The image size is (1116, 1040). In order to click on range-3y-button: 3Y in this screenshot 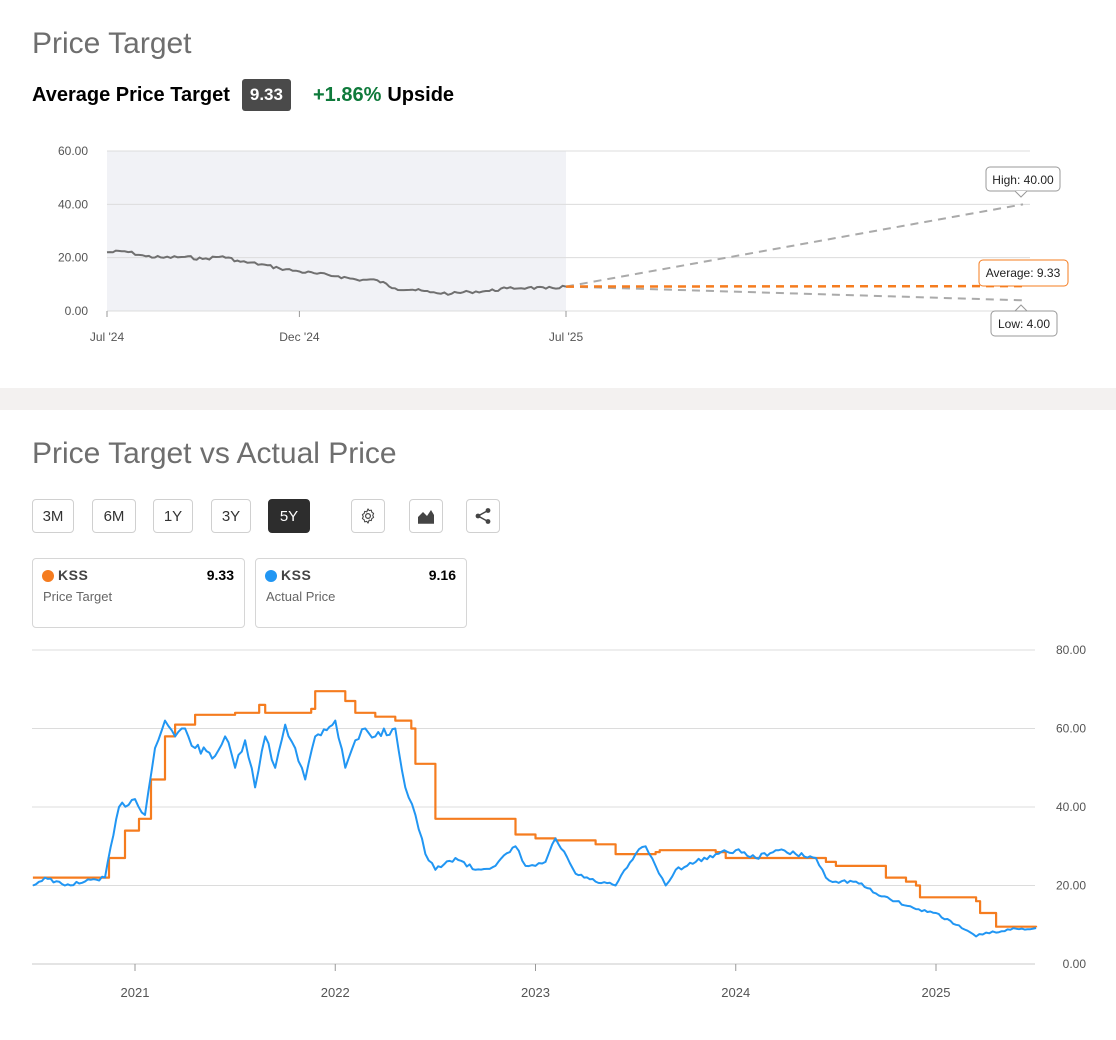, I will do `click(231, 516)`.